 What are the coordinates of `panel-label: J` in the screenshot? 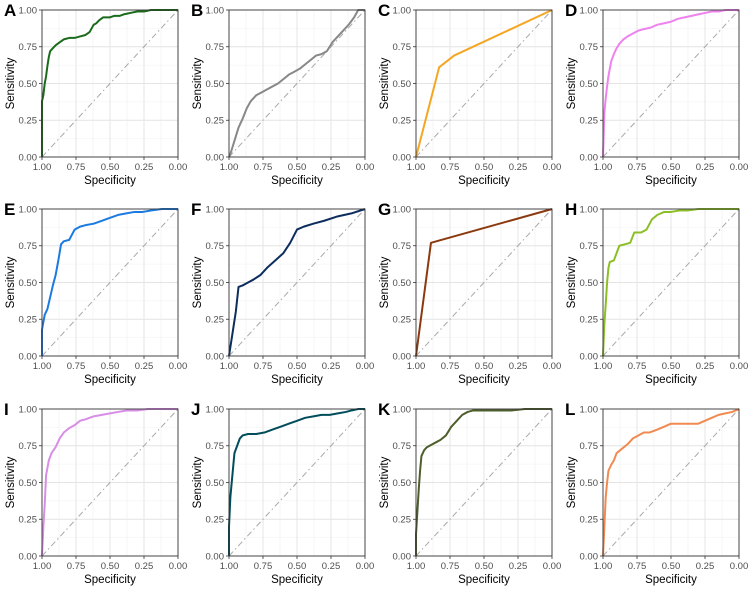 It's located at (195, 409).